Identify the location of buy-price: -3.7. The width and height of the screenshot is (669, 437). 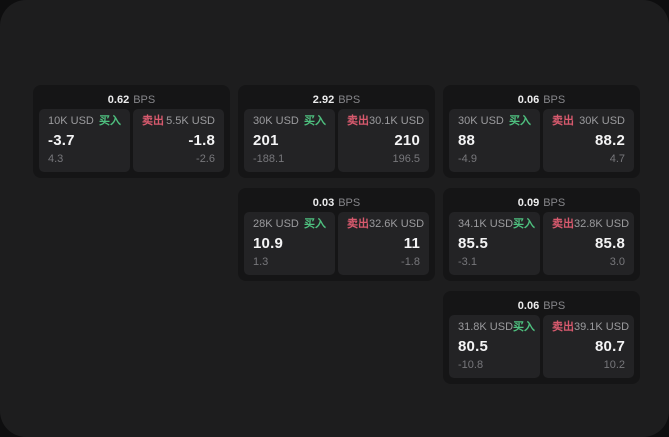
(61, 140).